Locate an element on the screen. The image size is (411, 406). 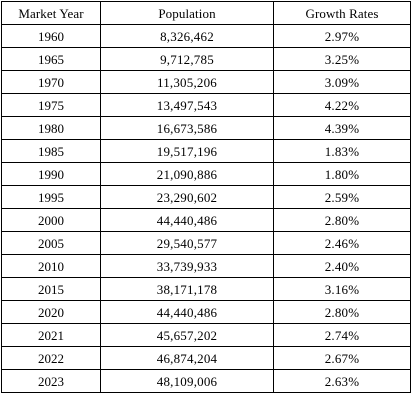
table-row: 2000 44,440,486 2.80% is located at coordinates (206, 220).